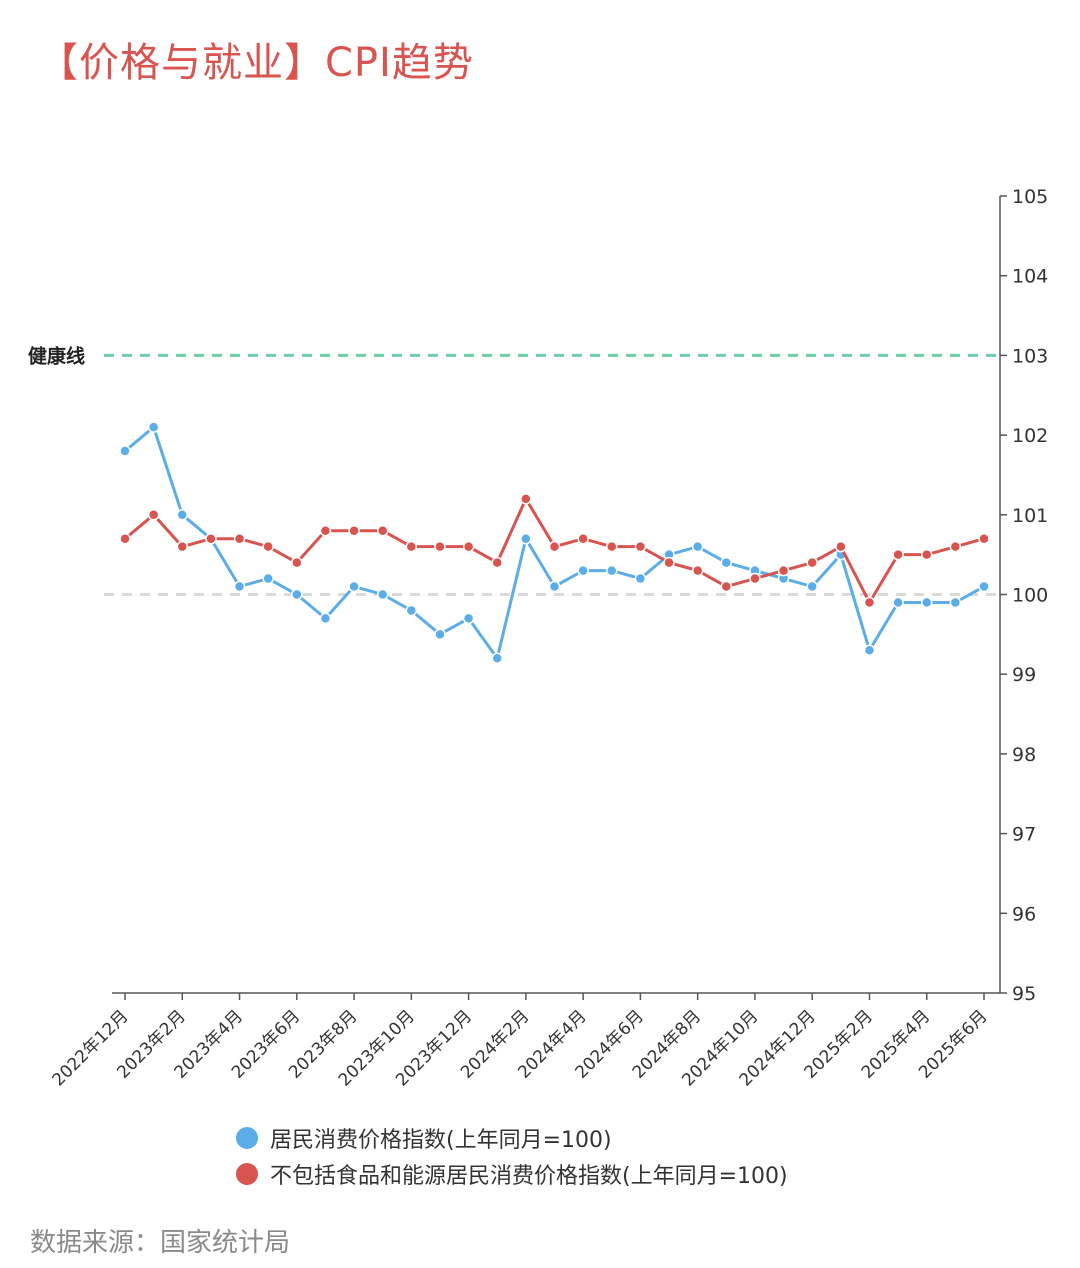 The image size is (1080, 1268). I want to click on health-line-label: 健康线, so click(56, 355).